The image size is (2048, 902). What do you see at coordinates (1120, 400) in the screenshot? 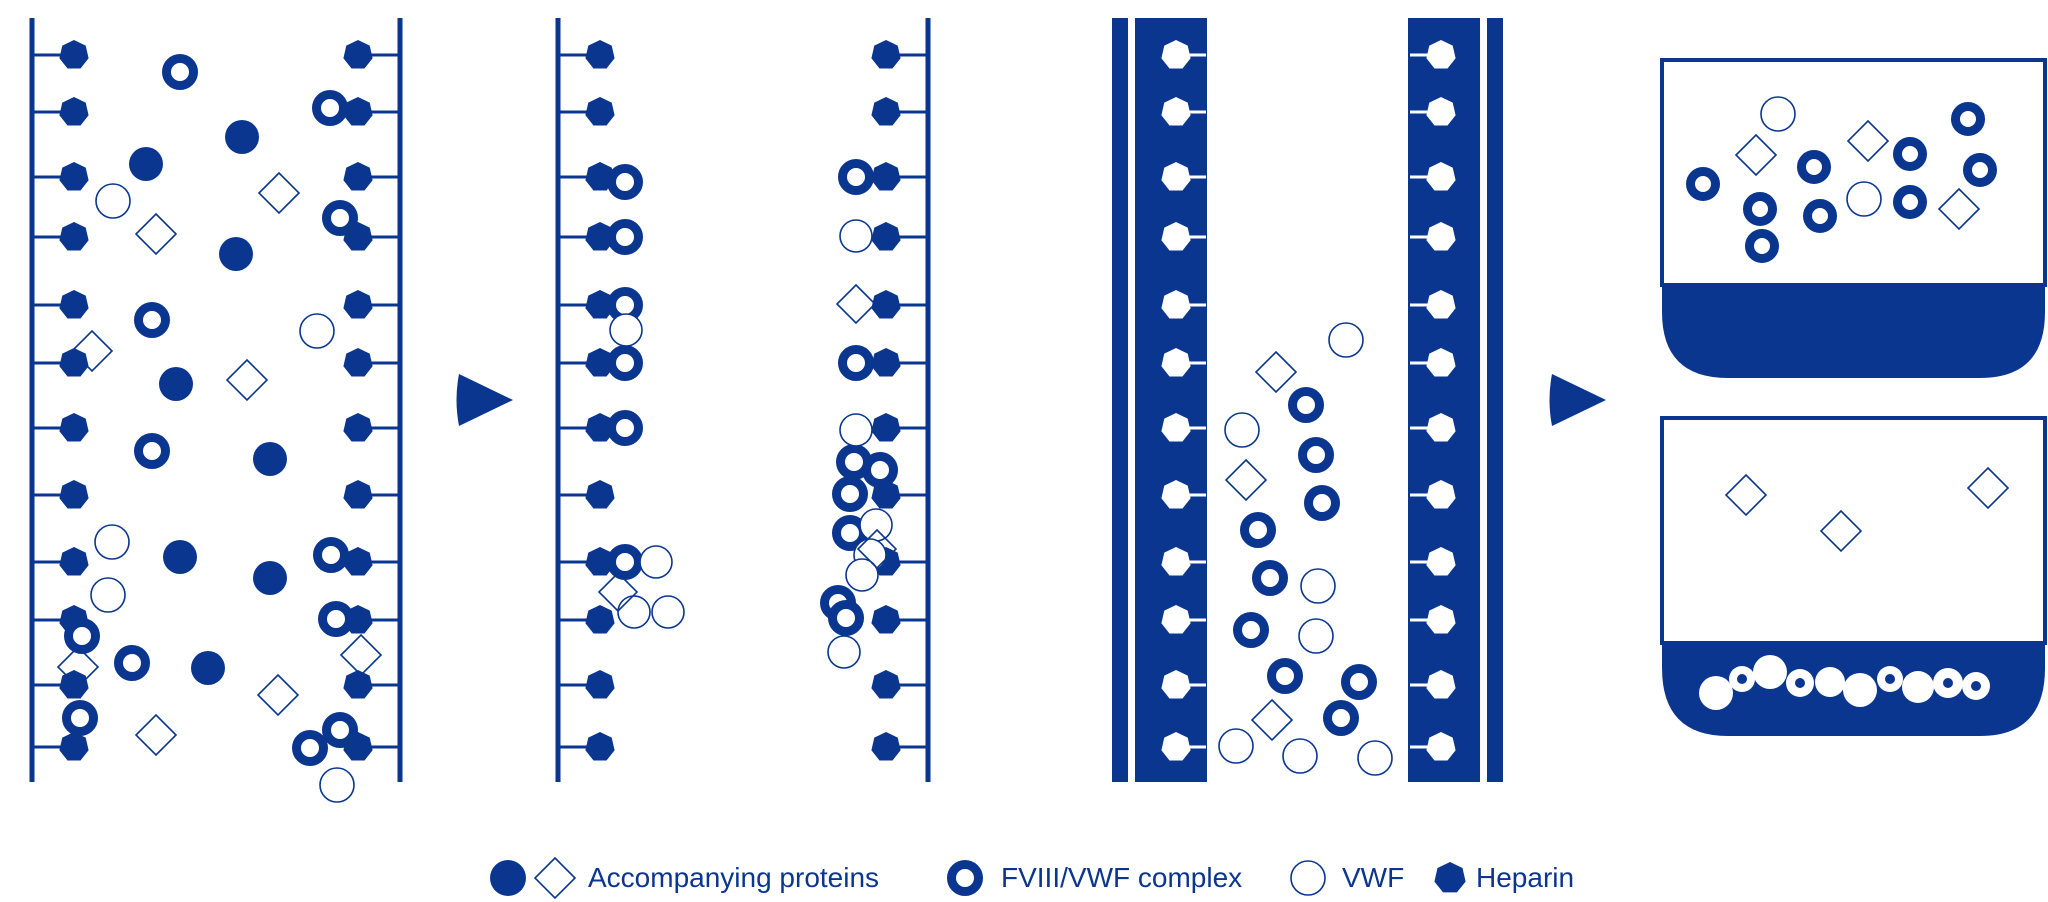
I see `column-wall-left` at bounding box center [1120, 400].